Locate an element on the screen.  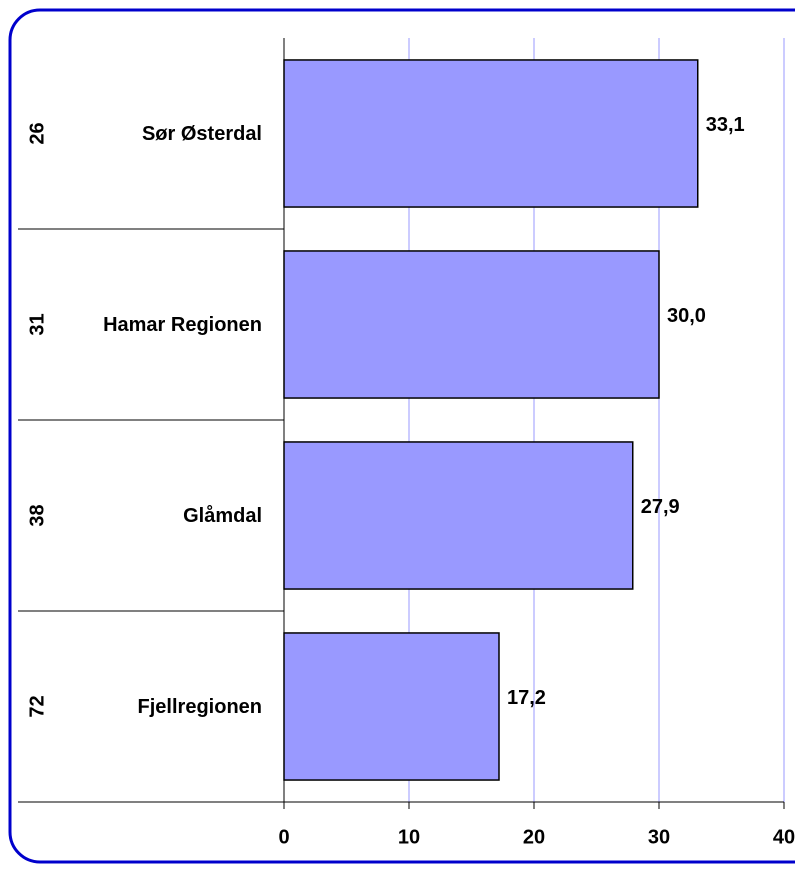
x-tick-label: 30 is located at coordinates (659, 837).